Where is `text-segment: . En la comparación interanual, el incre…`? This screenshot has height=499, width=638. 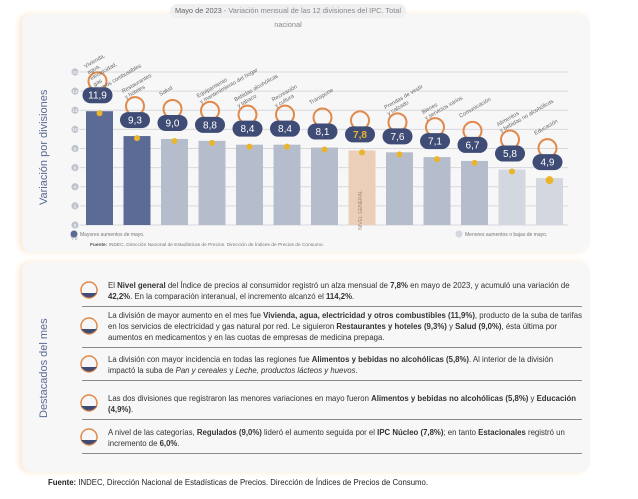
text-segment: . En la comparación interanual, el incre… is located at coordinates (228, 296).